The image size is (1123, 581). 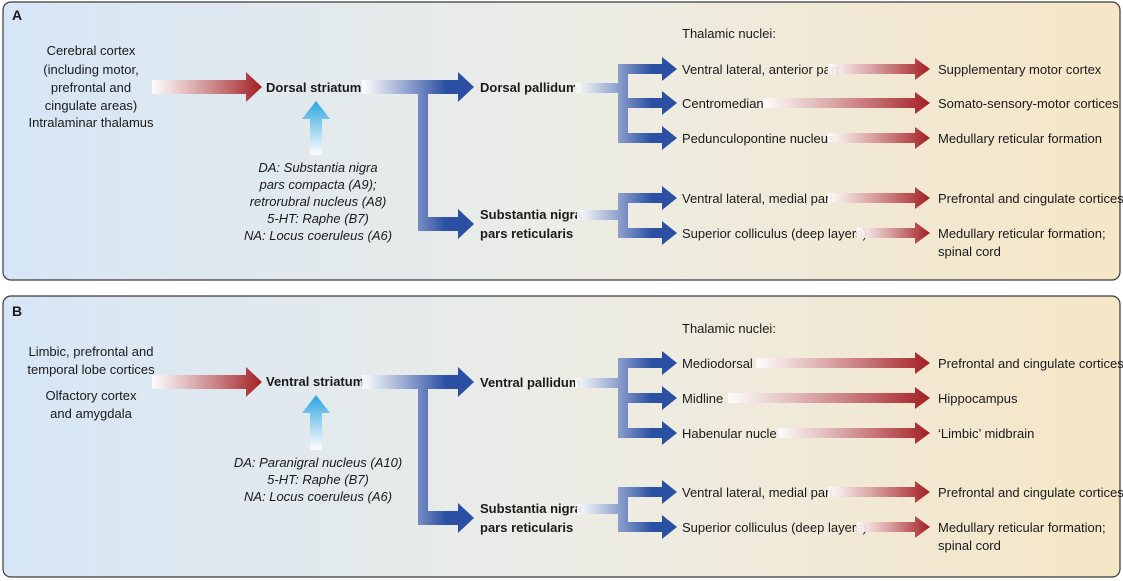 I want to click on modulator-line: DA: Paranigral nucleus (A10), so click(x=318, y=462).